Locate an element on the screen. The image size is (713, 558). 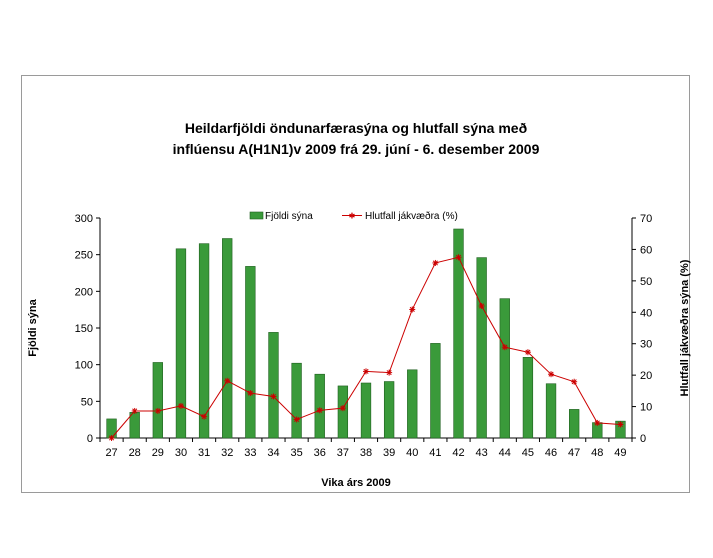
x-tick-label: 30 is located at coordinates (181, 453).